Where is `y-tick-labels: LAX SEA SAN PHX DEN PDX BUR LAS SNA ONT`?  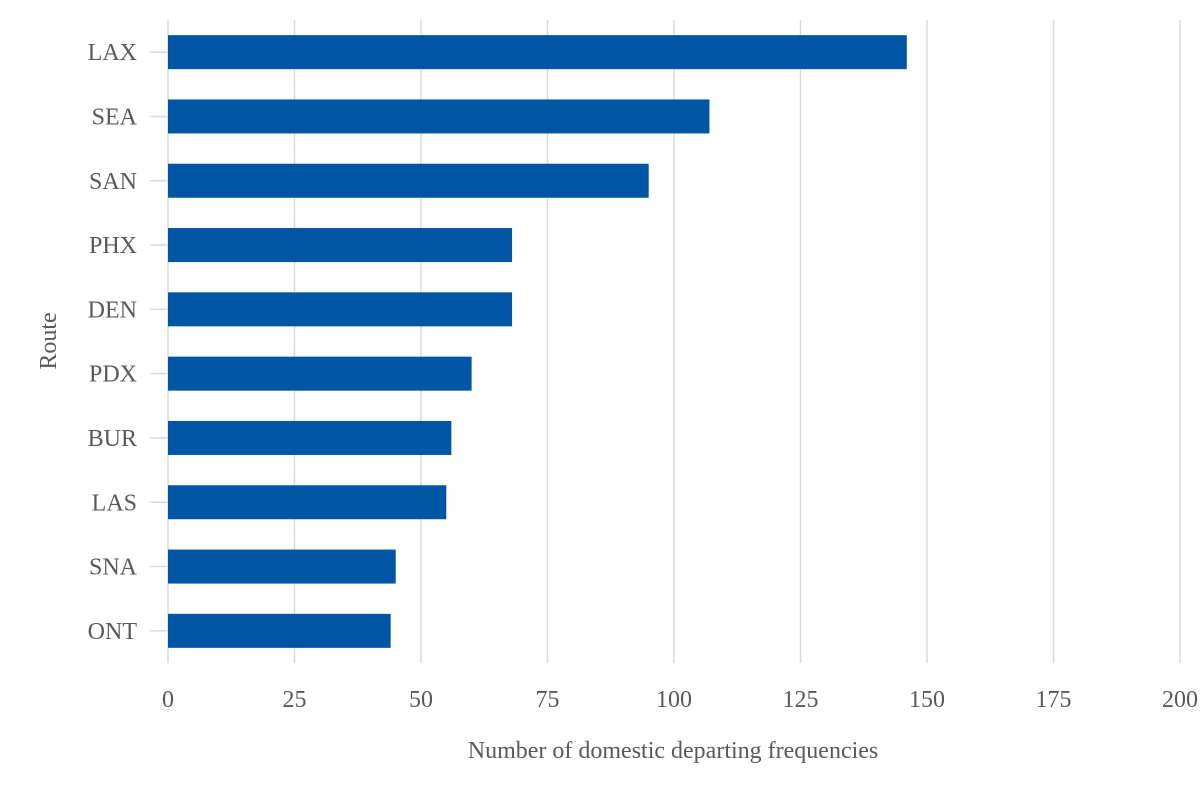 y-tick-labels: LAX SEA SAN PHX DEN PDX BUR LAS SNA ONT is located at coordinates (113, 342).